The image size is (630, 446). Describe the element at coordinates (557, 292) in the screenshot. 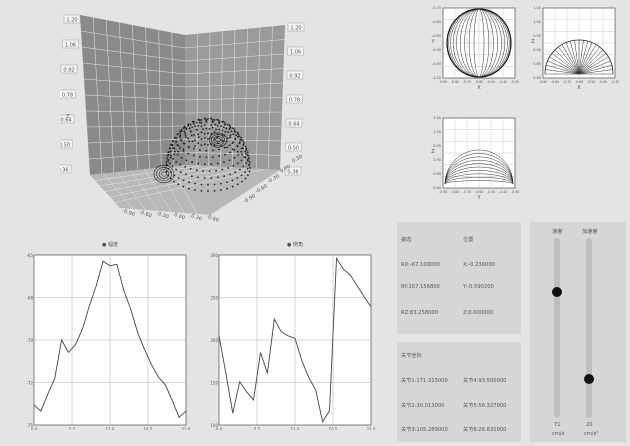

I see `speed-slider-handle` at that location.